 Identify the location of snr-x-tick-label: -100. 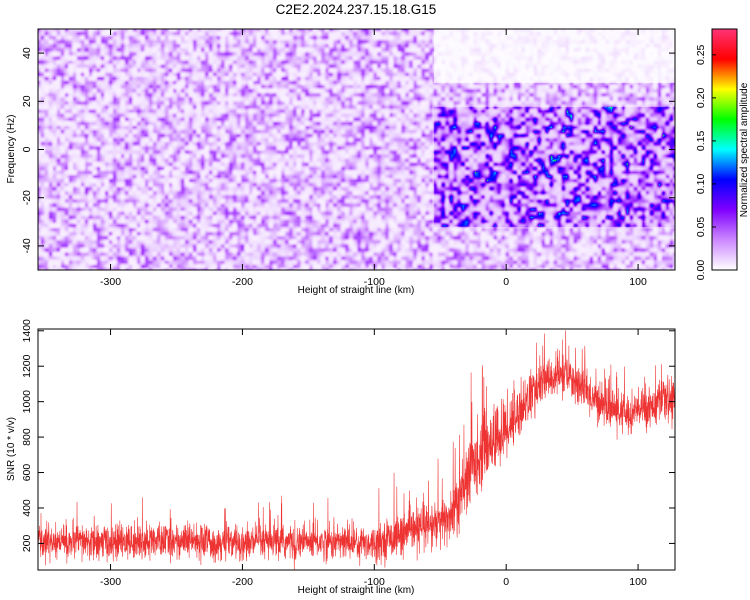
(374, 582).